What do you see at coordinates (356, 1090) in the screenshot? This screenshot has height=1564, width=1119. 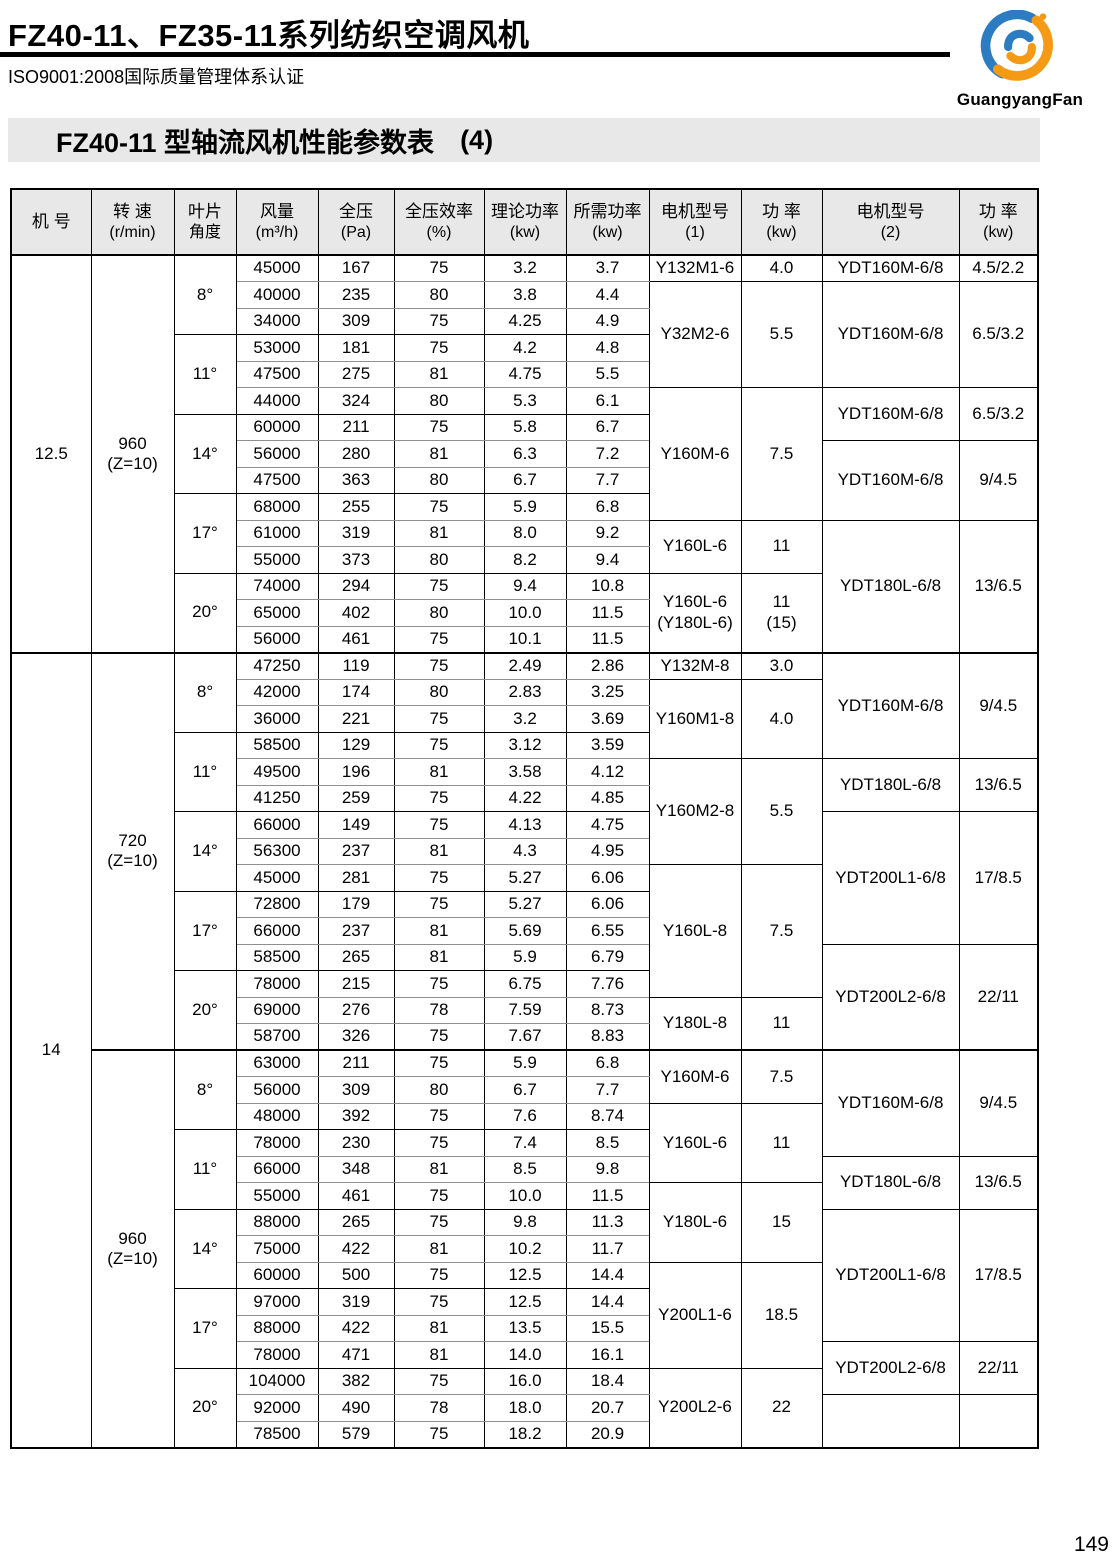 I see `pressure-cell: 309` at bounding box center [356, 1090].